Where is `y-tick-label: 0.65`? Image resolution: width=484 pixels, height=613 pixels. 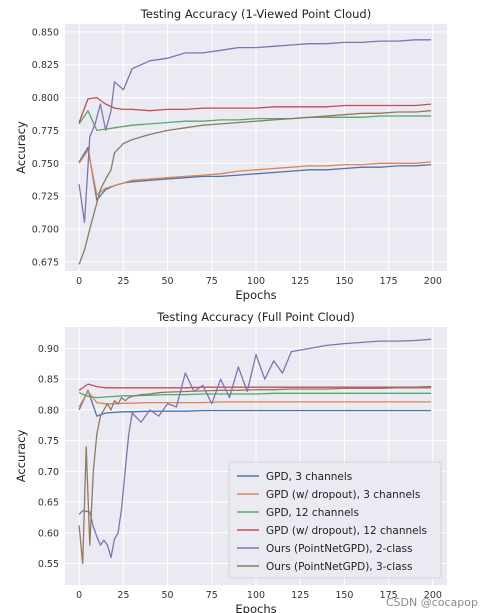 y-tick-label: 0.65 is located at coordinates (48, 503).